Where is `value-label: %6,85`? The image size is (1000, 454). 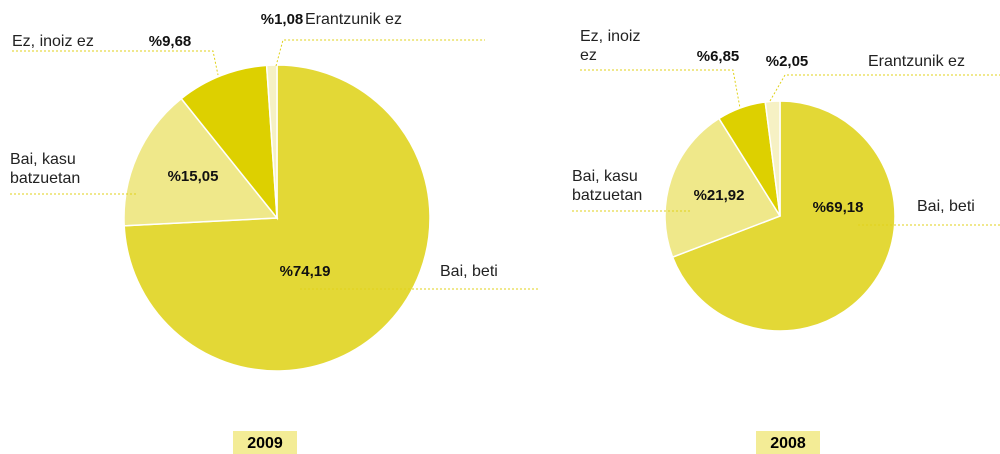
value-label: %6,85 is located at coordinates (718, 56).